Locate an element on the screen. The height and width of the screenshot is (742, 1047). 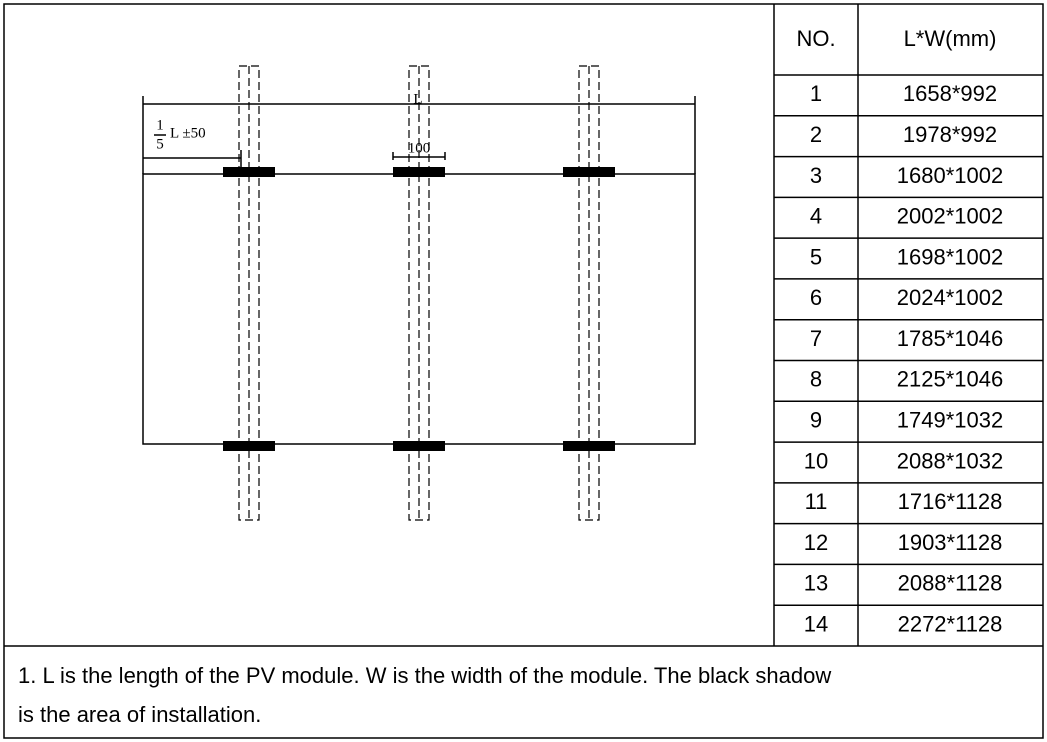
table-cell: 2002*1002 is located at coordinates (950, 216).